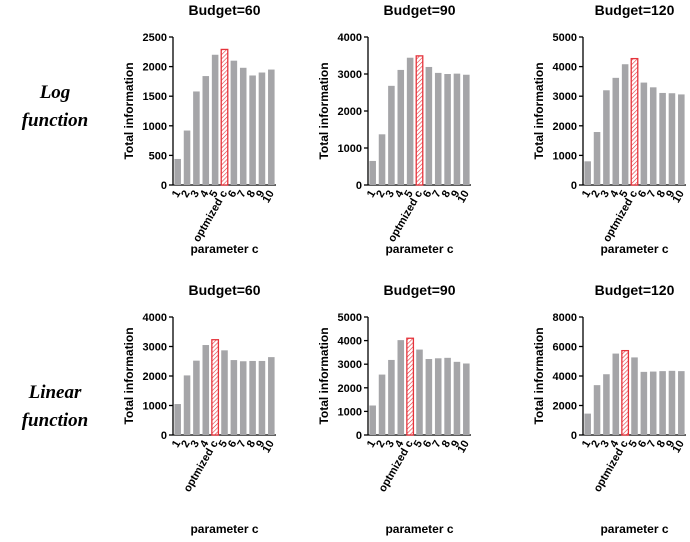 The height and width of the screenshot is (542, 690). Describe the element at coordinates (155, 348) in the screenshot. I see `y-tick-label: 3000` at that location.